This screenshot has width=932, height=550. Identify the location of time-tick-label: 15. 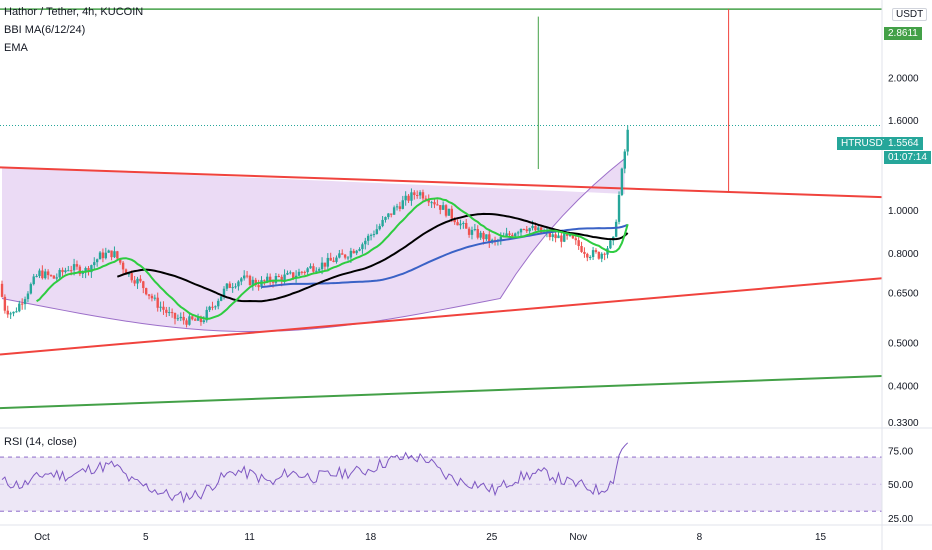
(821, 537).